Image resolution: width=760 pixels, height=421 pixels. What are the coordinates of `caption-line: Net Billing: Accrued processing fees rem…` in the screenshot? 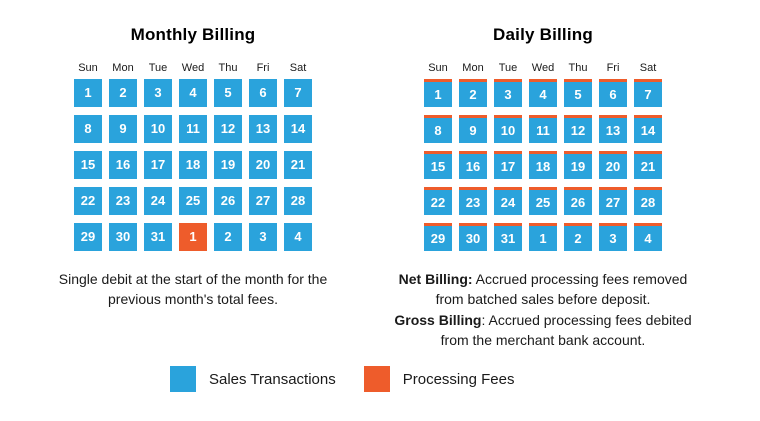 It's located at (543, 279).